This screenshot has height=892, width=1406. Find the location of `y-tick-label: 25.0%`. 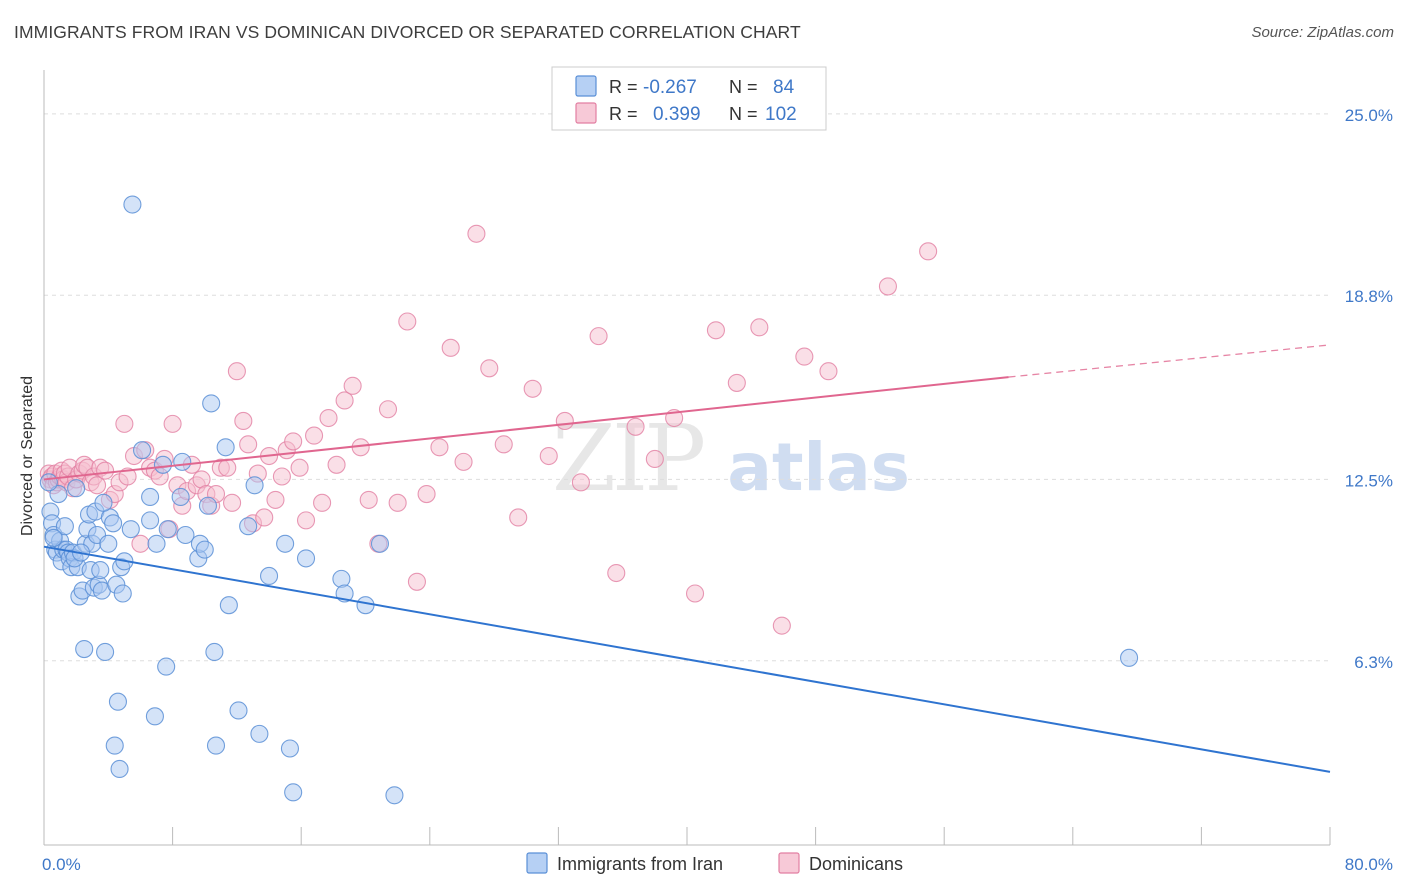

y-tick-label: 25.0% is located at coordinates (1369, 115).